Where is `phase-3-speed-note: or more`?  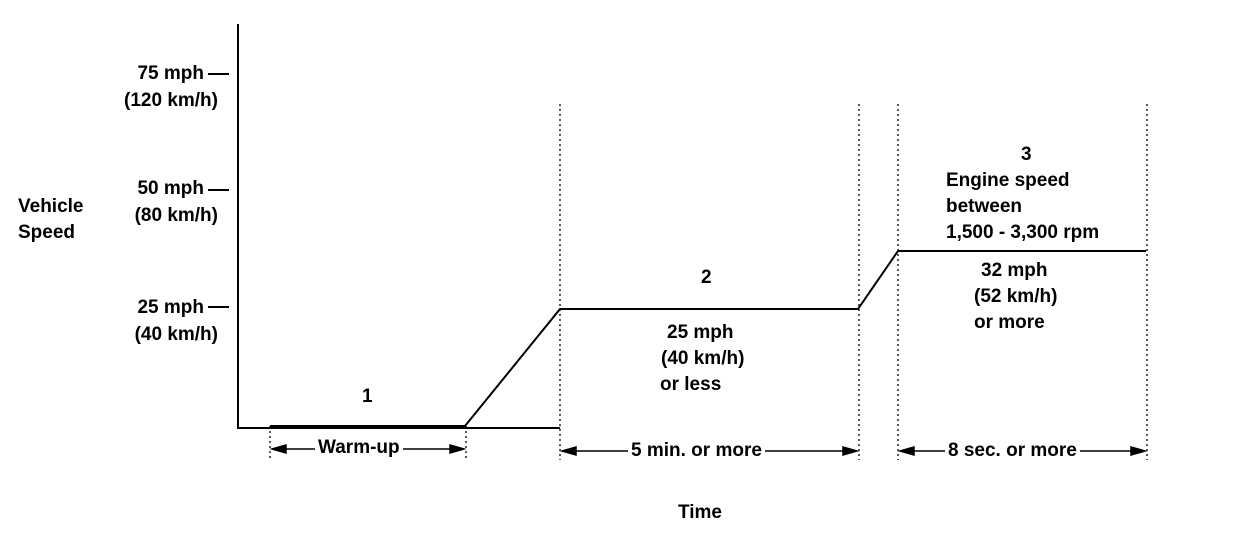 phase-3-speed-note: or more is located at coordinates (1009, 322).